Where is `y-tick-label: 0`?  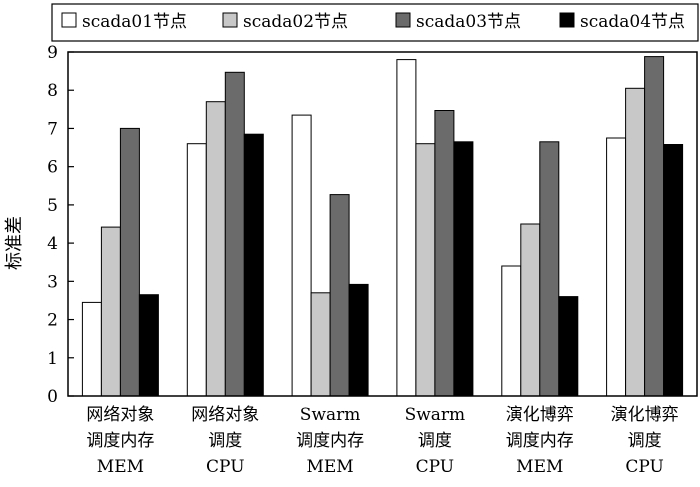 y-tick-label: 0 is located at coordinates (52, 397).